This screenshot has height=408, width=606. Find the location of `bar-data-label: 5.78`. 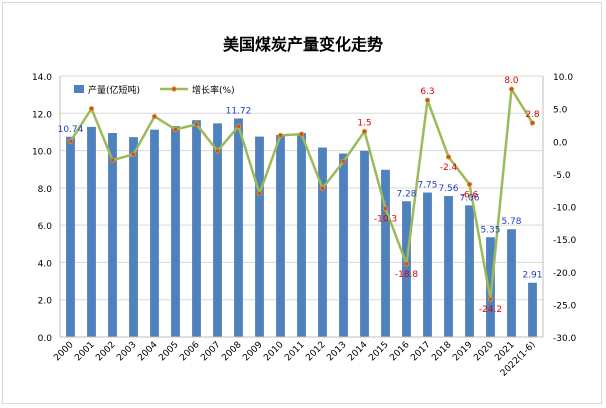

bar-data-label: 5.78 is located at coordinates (511, 222).